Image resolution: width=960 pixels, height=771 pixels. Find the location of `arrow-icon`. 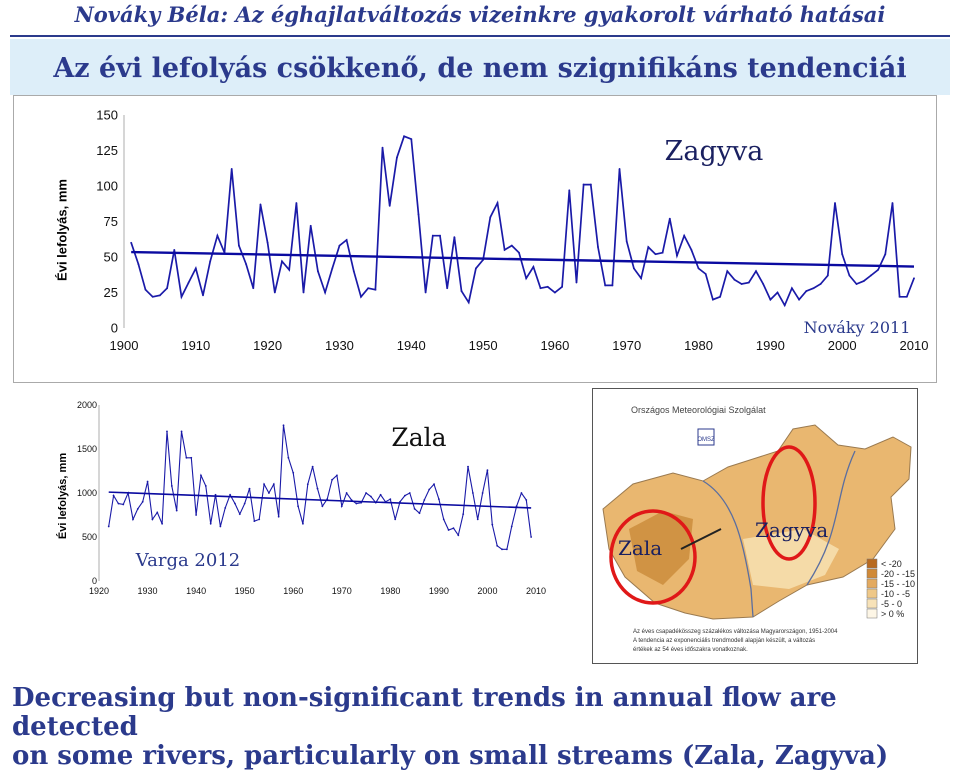

arrow-icon is located at coordinates (701, 539).